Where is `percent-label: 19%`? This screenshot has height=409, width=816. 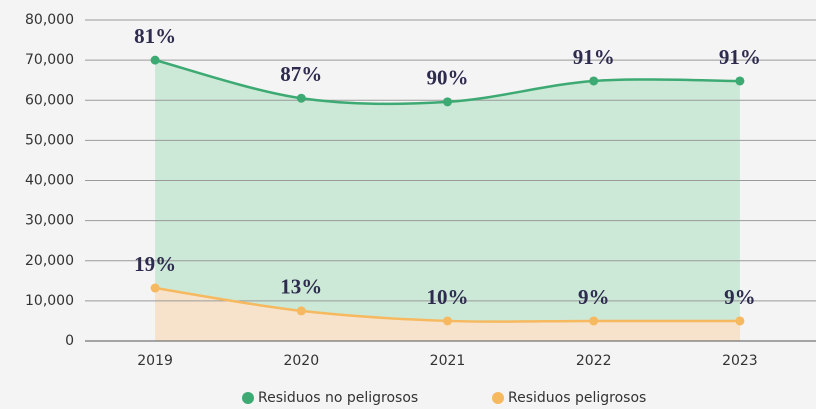 percent-label: 19% is located at coordinates (155, 264).